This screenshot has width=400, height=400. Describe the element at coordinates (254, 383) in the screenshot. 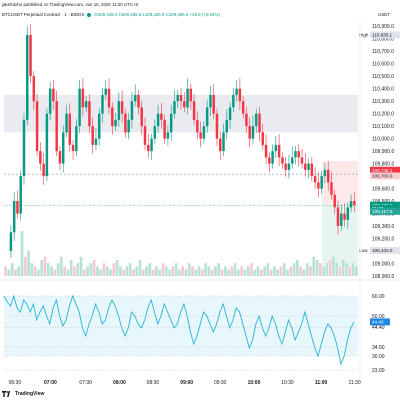

I see `time-tick-label: 10:00` at that location.